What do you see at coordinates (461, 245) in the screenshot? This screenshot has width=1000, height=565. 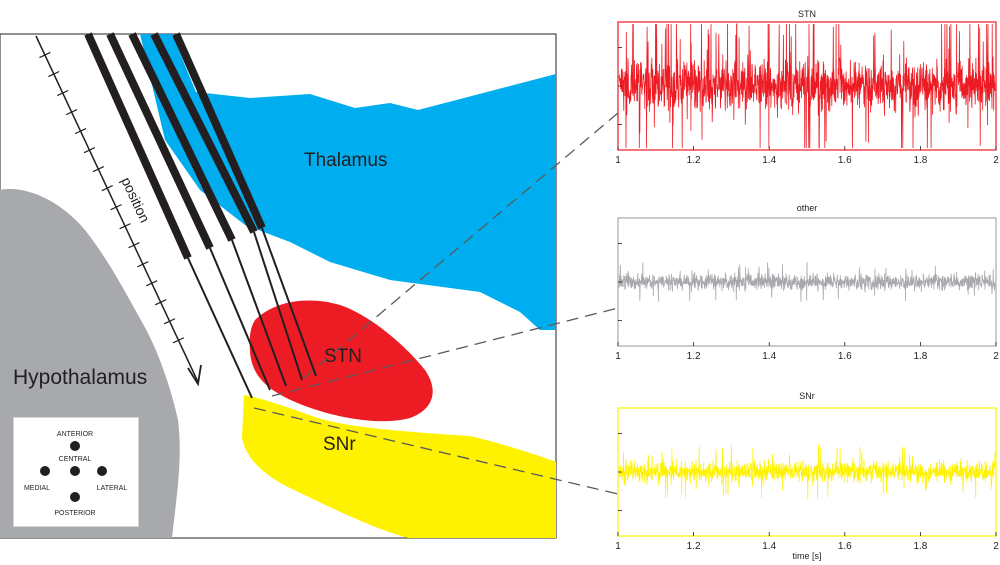 I see `connector-stn` at bounding box center [461, 245].